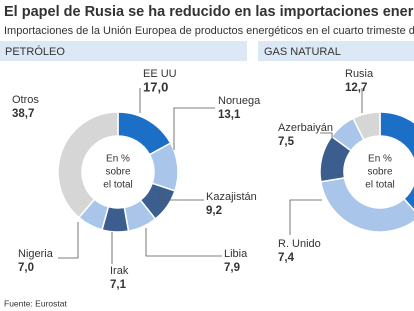  What do you see at coordinates (155, 86) in the screenshot?
I see `value-label: 17,0` at bounding box center [155, 86].